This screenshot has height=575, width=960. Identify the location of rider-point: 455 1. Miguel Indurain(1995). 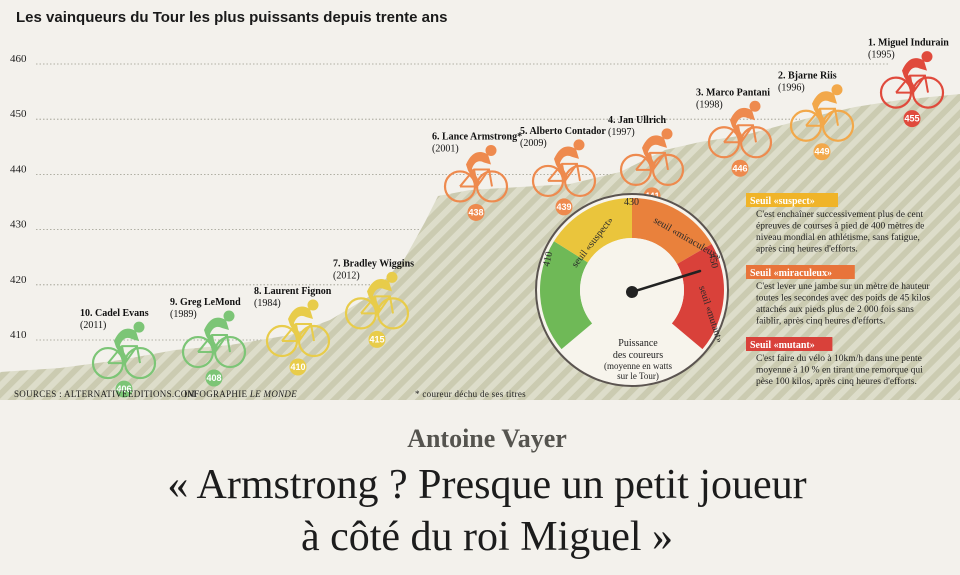
(908, 83).